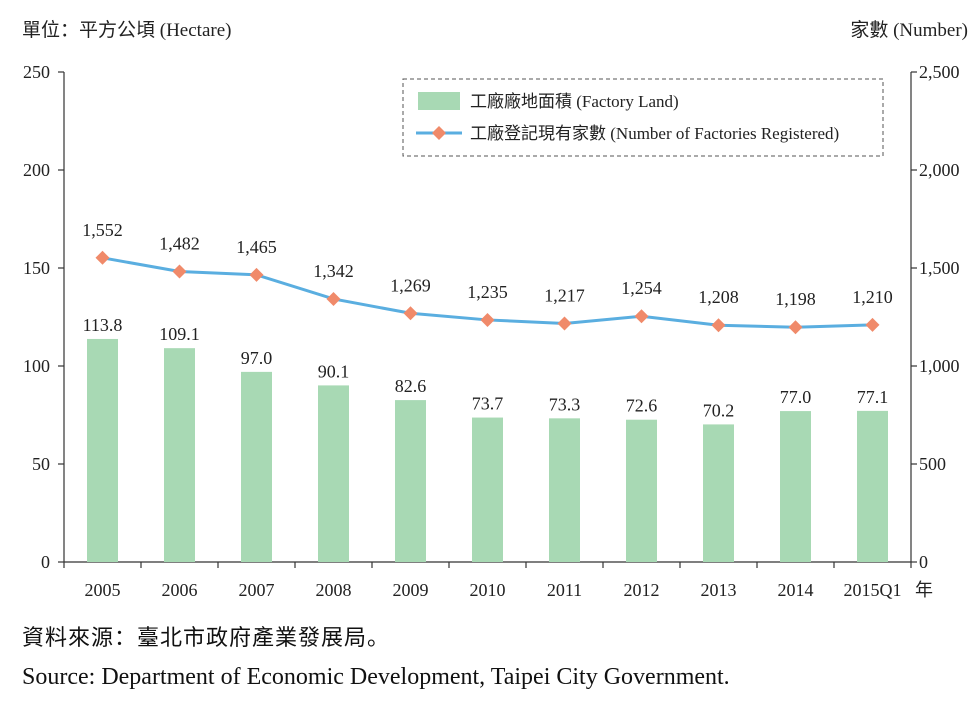 This screenshot has height=707, width=979. What do you see at coordinates (410, 285) in the screenshot?
I see `line-data-label: 1,269` at bounding box center [410, 285].